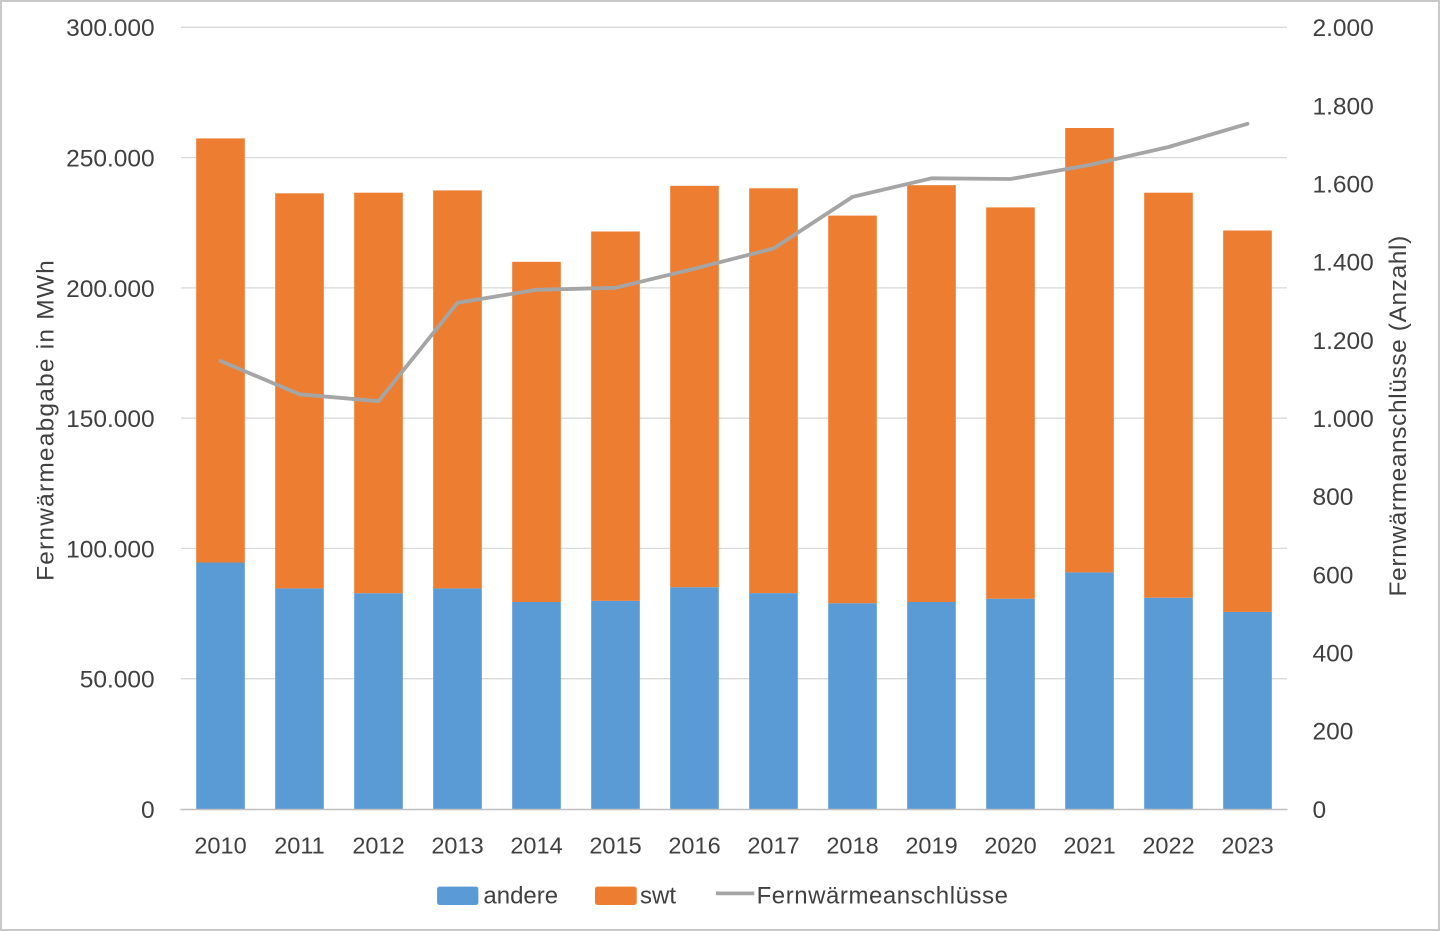 This screenshot has height=931, width=1440. What do you see at coordinates (1343, 263) in the screenshot?
I see `svg-text: 1.400` at bounding box center [1343, 263].